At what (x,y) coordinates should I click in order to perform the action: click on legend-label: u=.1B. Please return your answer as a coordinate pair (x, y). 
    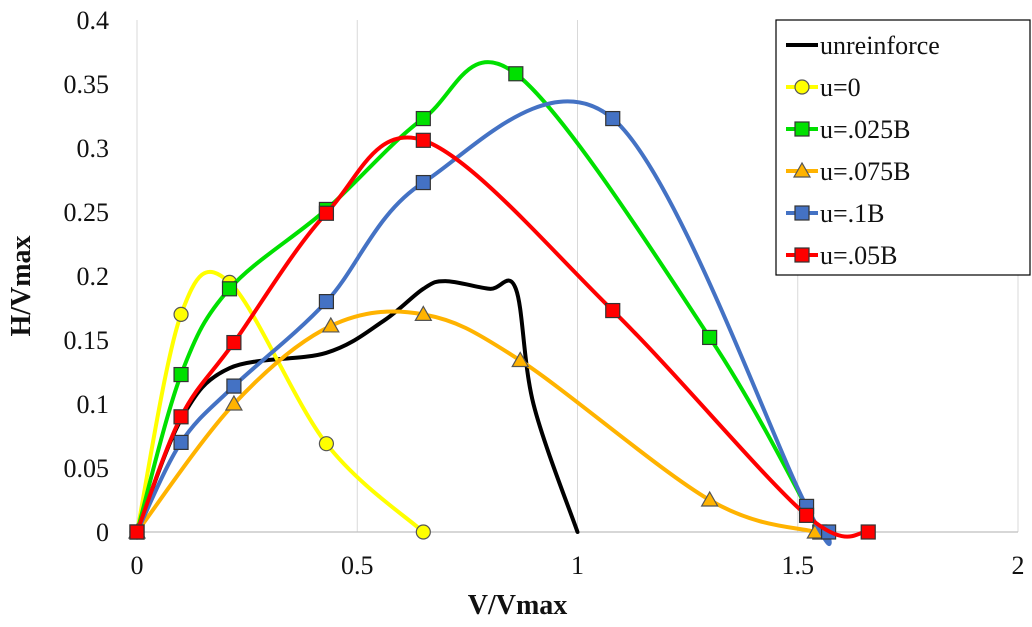
    Looking at the image, I should click on (852, 213).